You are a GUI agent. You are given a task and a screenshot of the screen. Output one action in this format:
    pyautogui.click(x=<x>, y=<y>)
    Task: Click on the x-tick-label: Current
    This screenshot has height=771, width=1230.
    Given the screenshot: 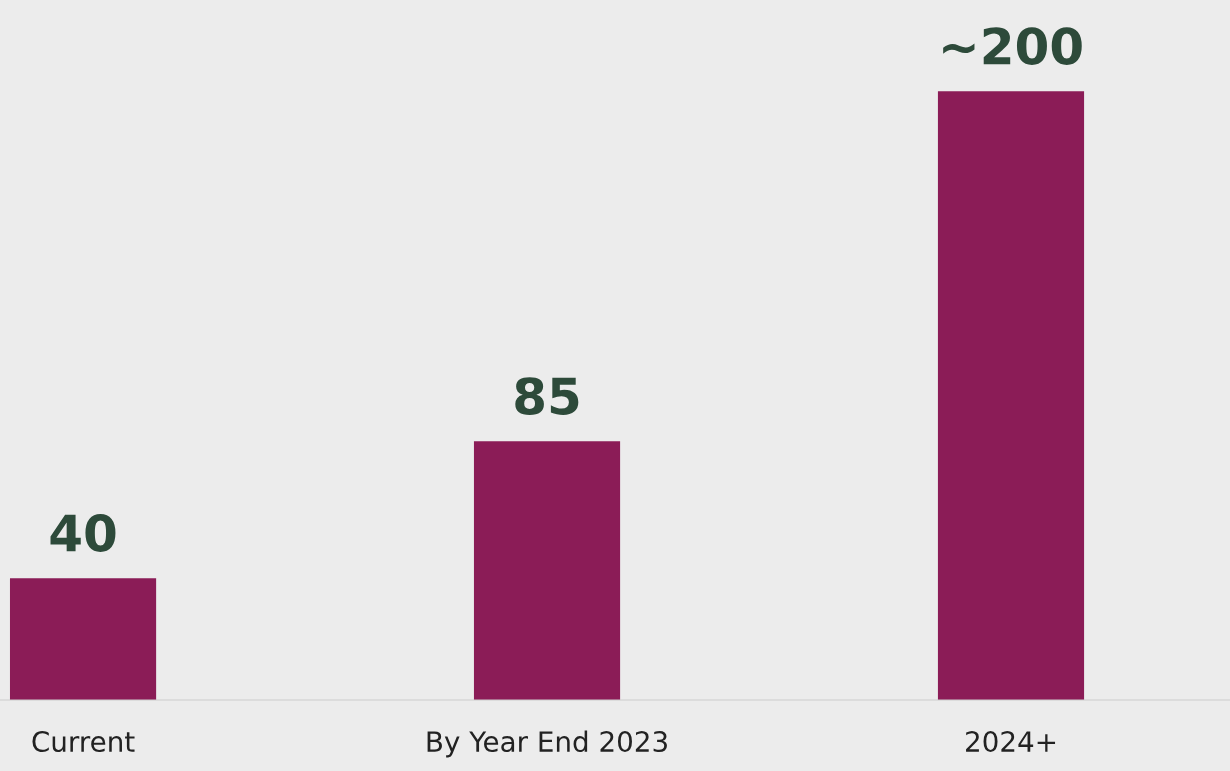 What is the action you would take?
    pyautogui.click(x=83, y=742)
    